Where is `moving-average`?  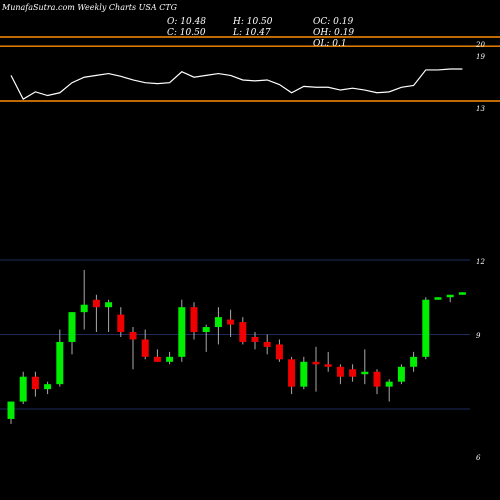 moving-average is located at coordinates (236, 84).